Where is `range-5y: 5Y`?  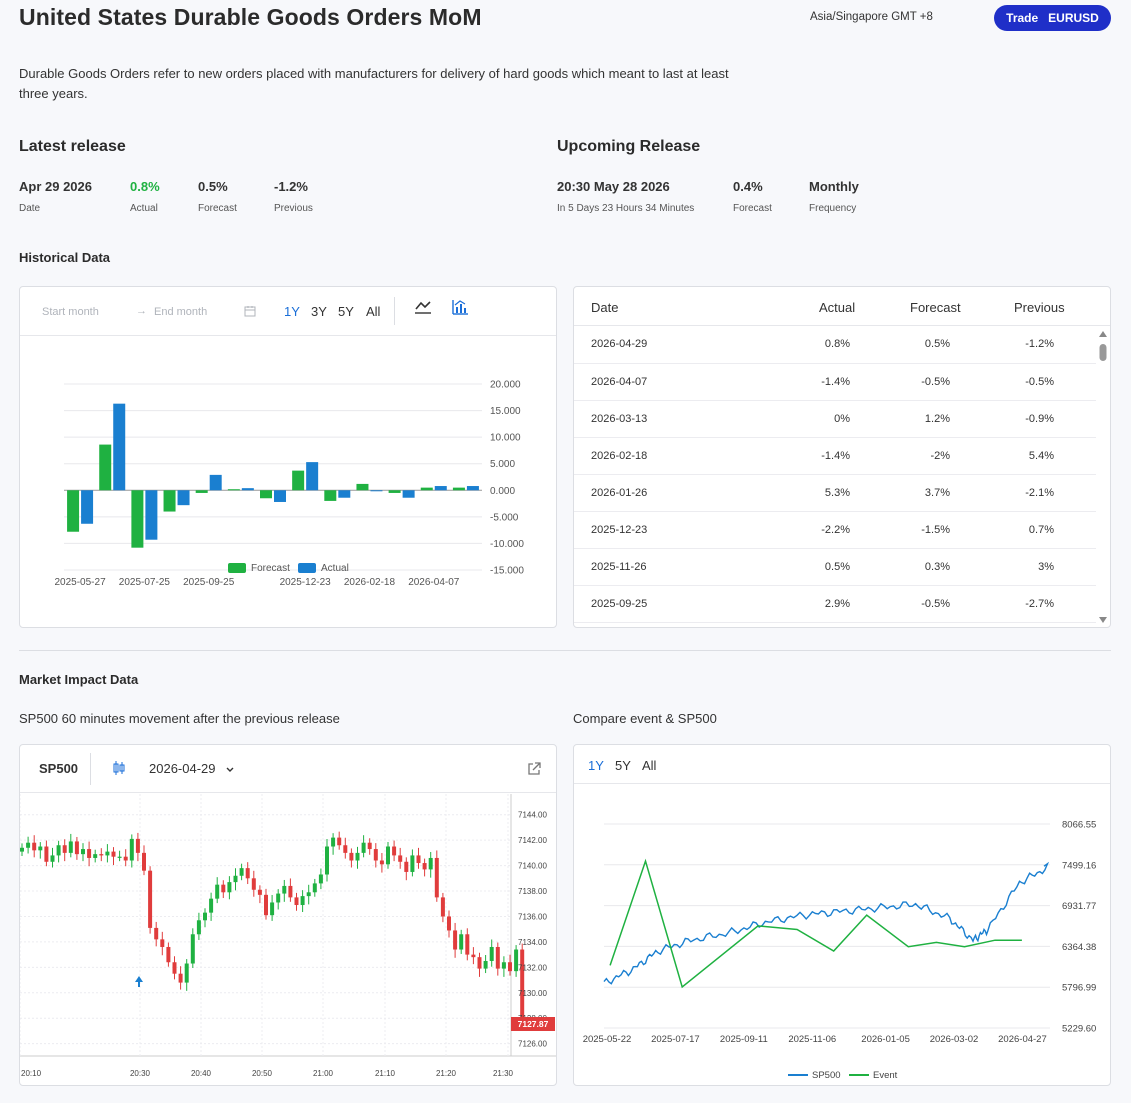 range-5y: 5Y is located at coordinates (346, 311).